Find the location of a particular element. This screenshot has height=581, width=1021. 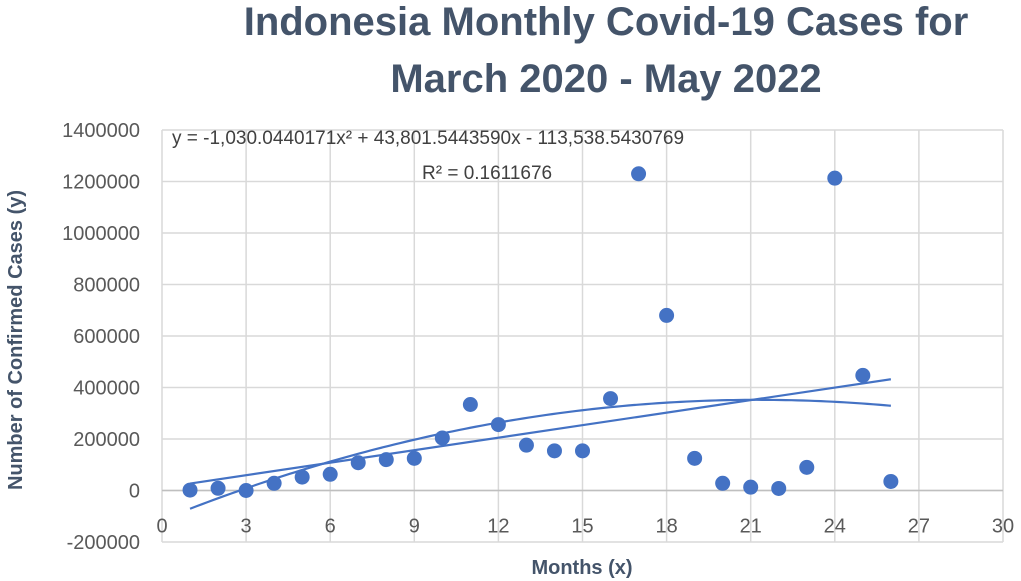

x-tick-label: 0 is located at coordinates (161, 527).